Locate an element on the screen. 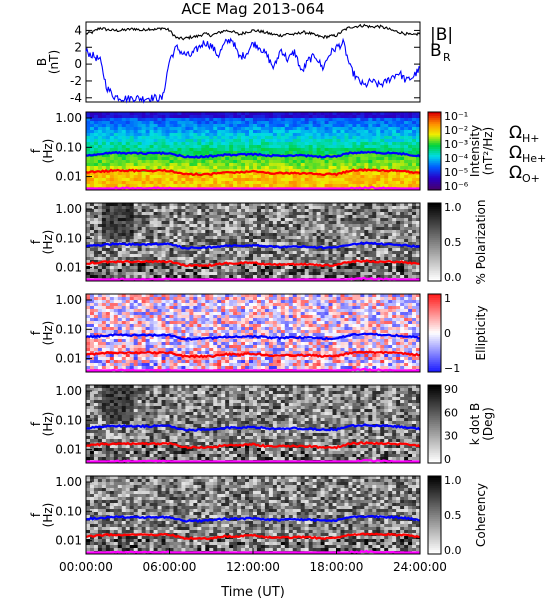 The height and width of the screenshot is (600, 550). intensity-spectrogram is located at coordinates (253, 151).